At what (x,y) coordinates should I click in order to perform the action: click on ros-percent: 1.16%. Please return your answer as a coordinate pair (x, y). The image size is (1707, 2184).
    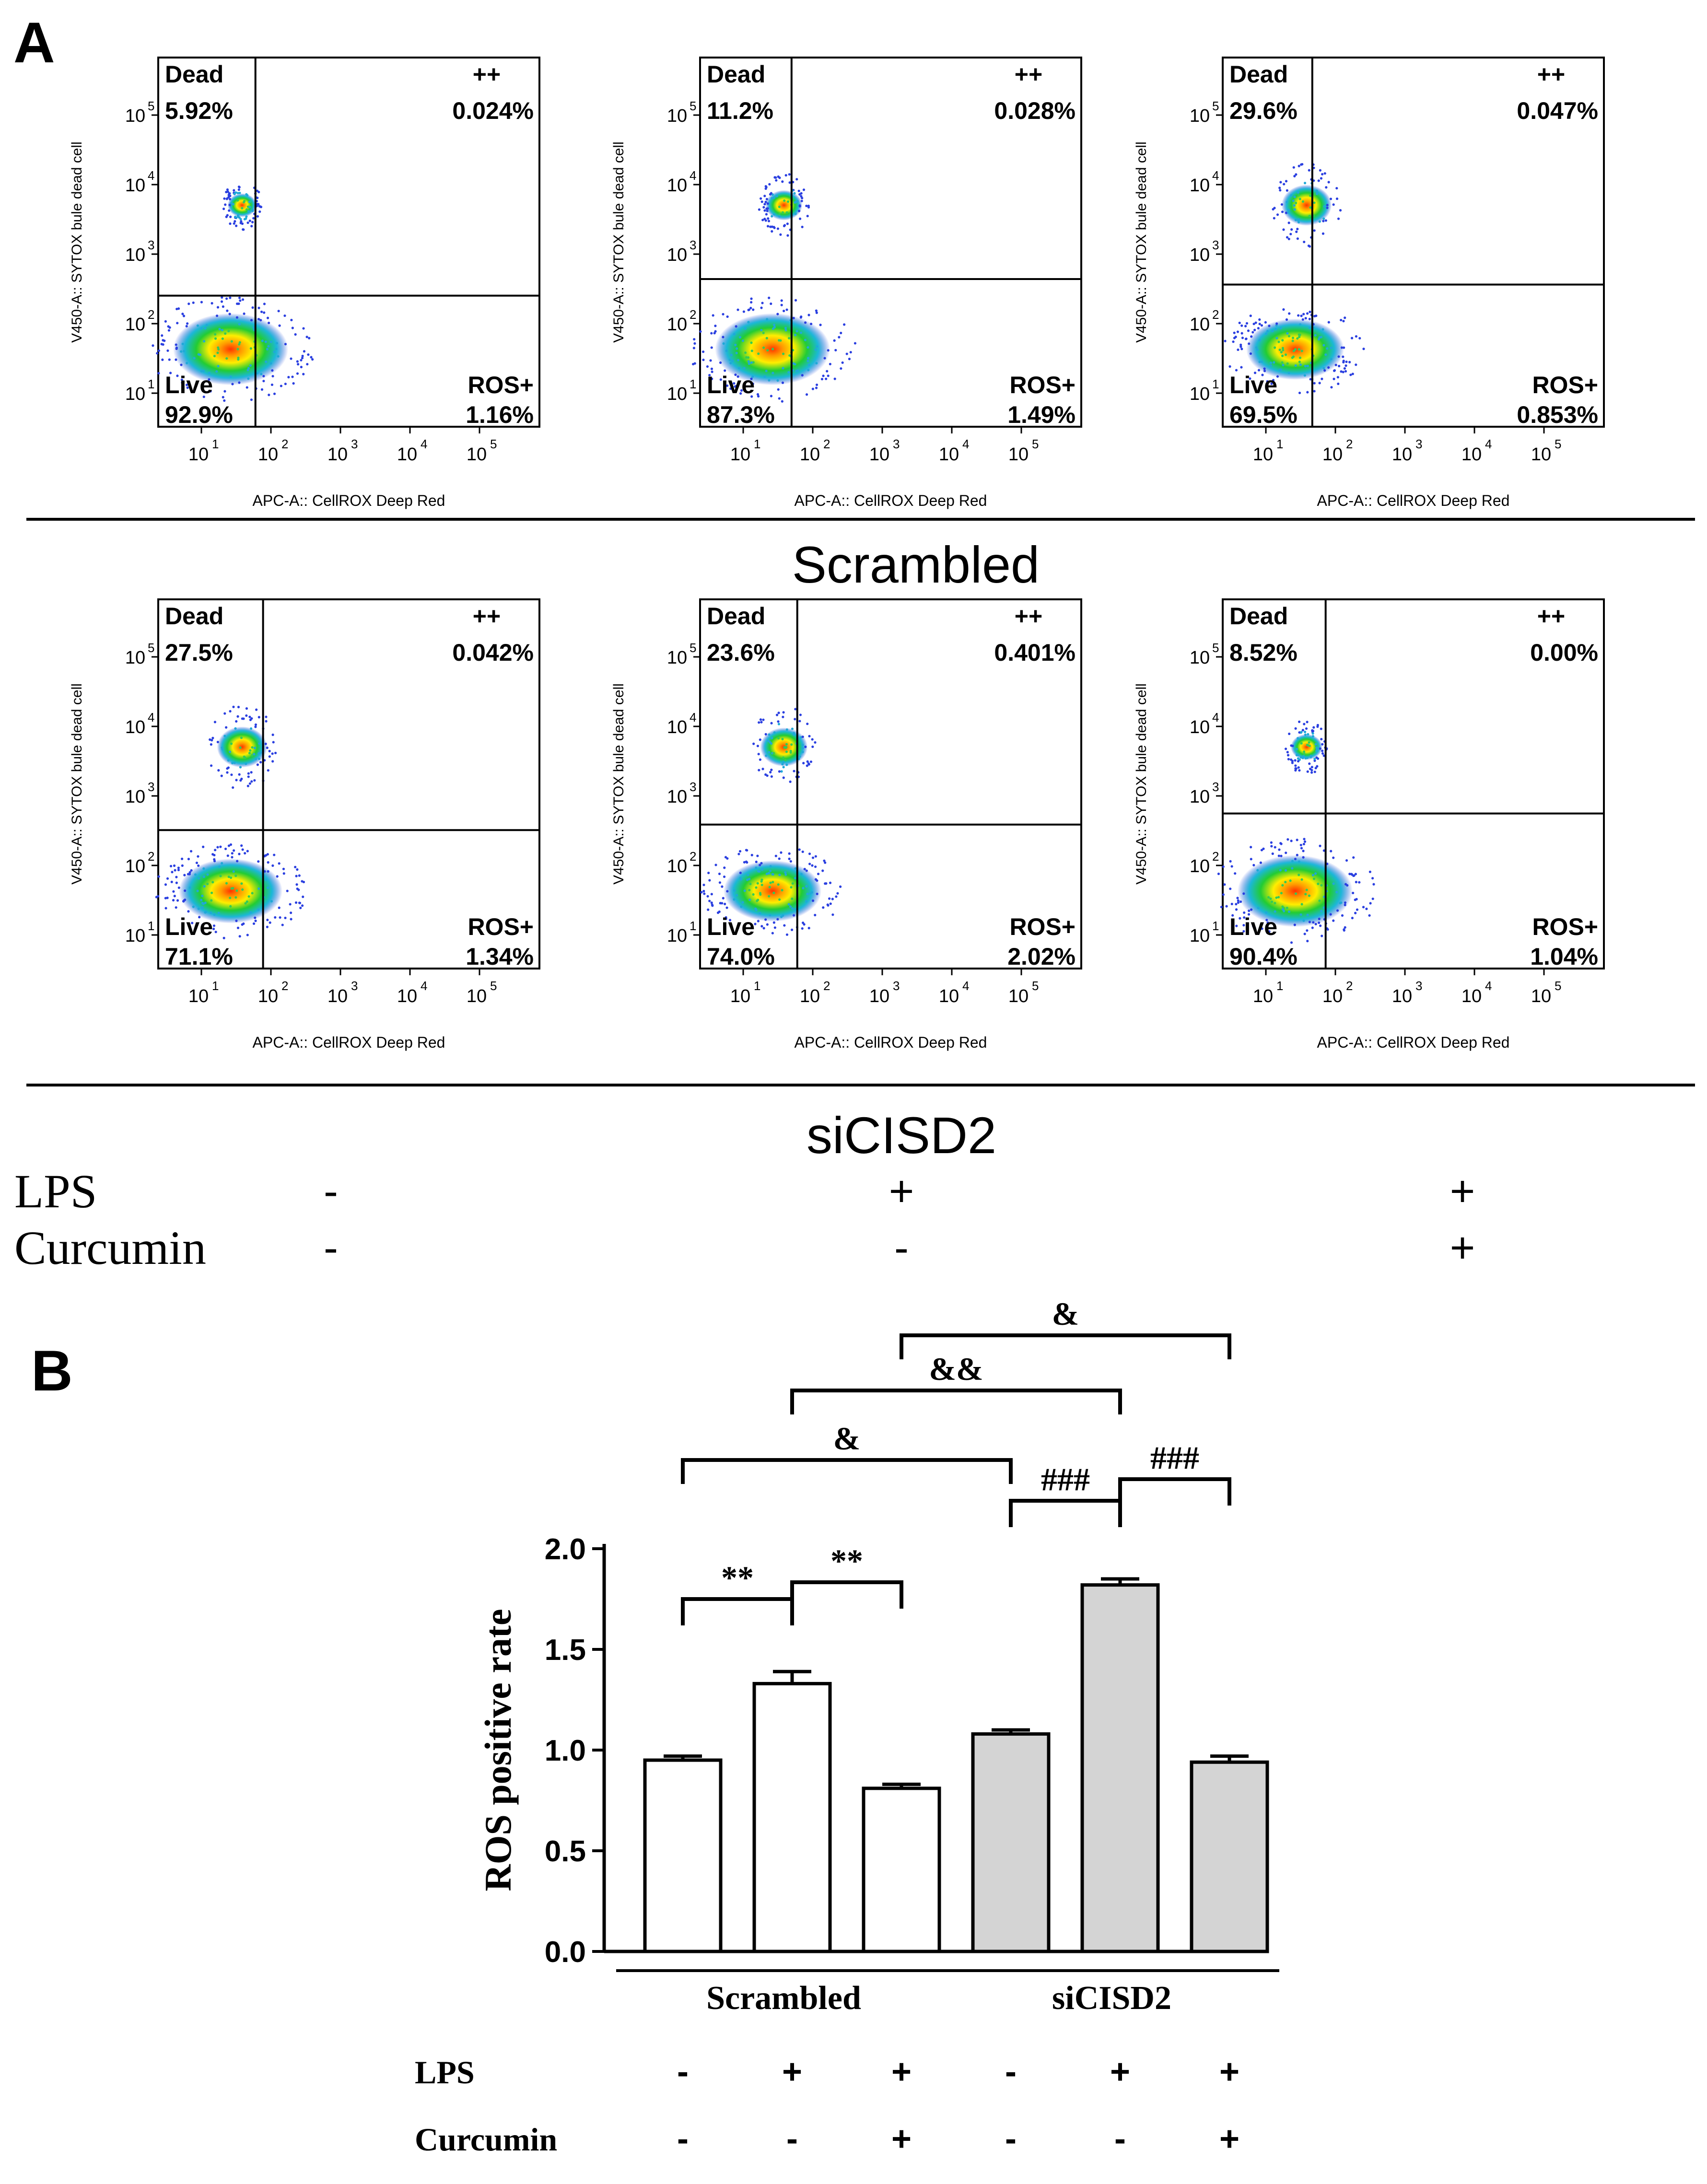
    Looking at the image, I should click on (500, 414).